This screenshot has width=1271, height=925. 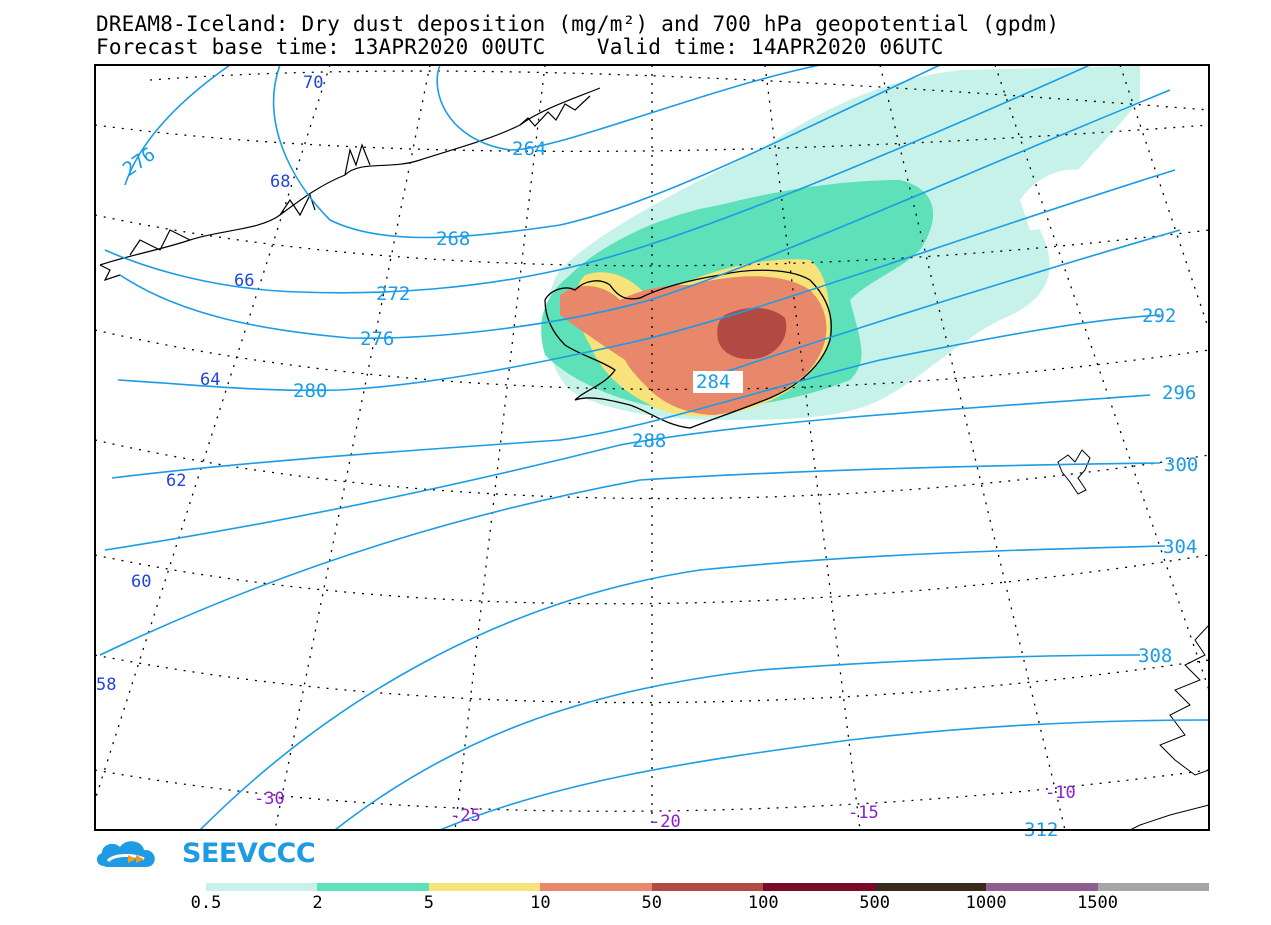 I want to click on colorbar-tick-label: 1500, so click(x=1098, y=903).